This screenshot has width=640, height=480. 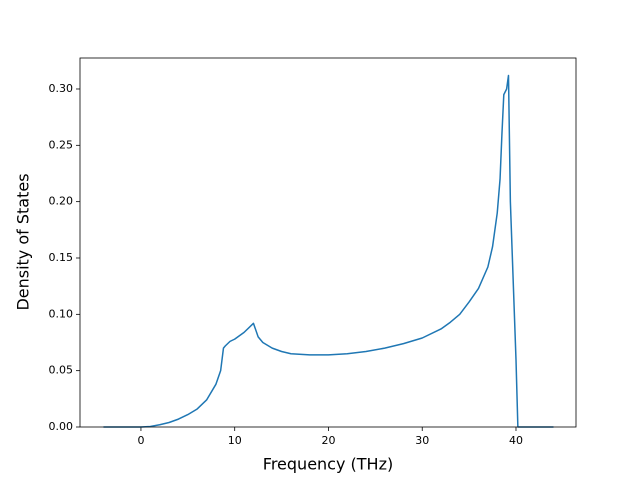 I want to click on y-tick-label: 0.05, so click(x=61, y=370).